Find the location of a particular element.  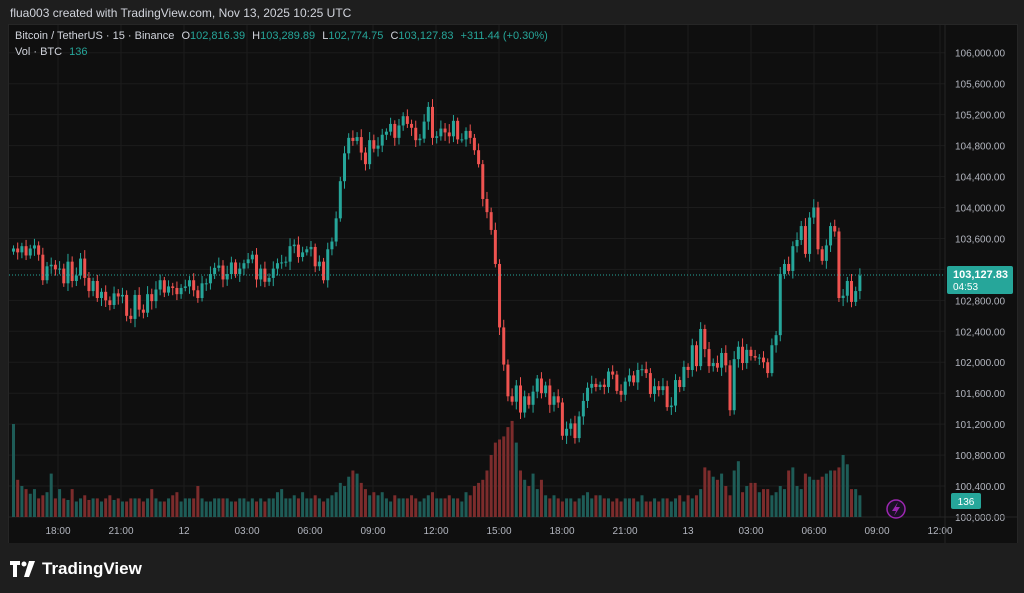

price-tick-label: 104,400.00 is located at coordinates (980, 178).